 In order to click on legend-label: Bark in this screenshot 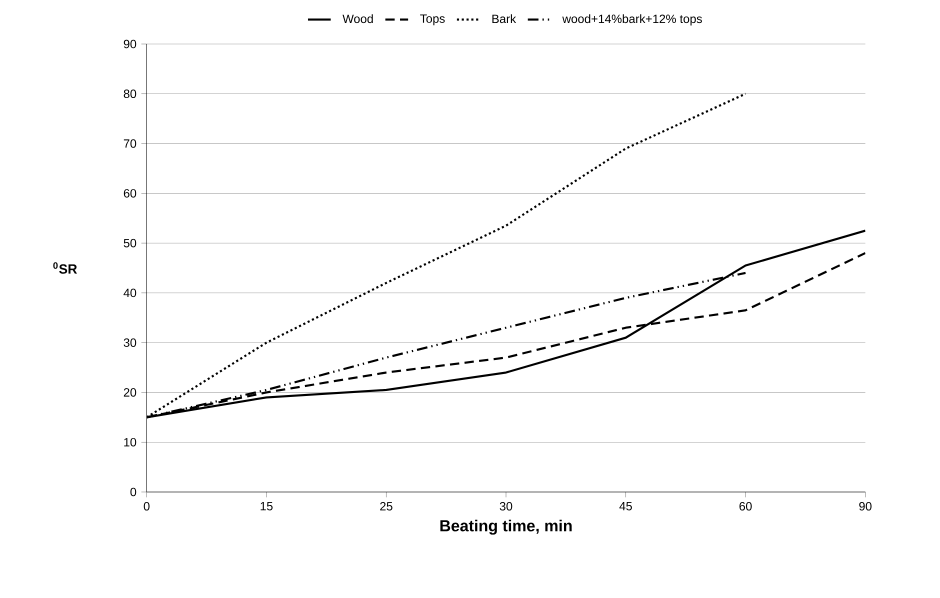, I will do `click(504, 19)`.